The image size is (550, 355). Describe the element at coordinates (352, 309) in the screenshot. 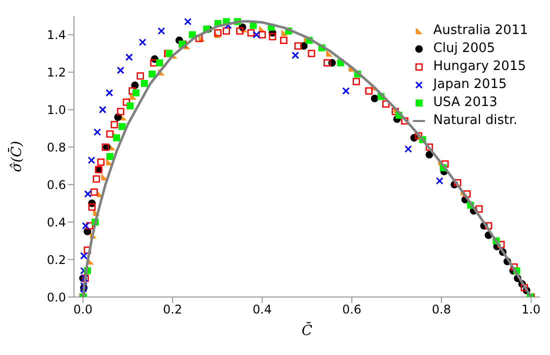

I see `x-tick-label: 0.6` at that location.